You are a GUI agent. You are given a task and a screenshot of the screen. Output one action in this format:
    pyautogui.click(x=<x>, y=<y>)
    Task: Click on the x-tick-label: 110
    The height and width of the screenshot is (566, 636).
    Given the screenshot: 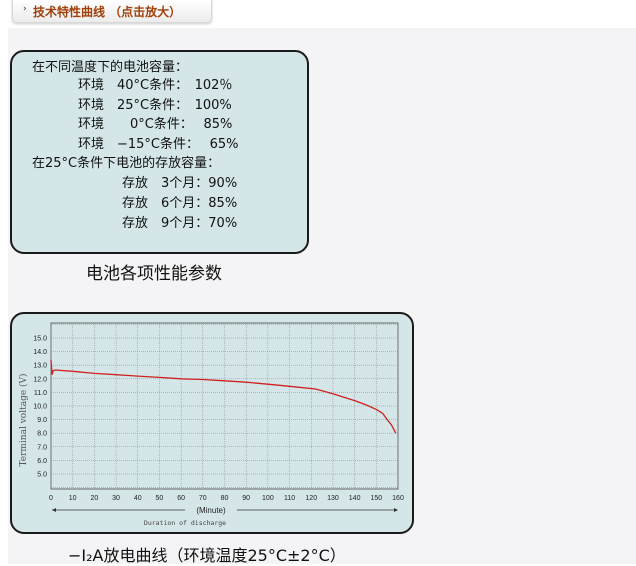 What is the action you would take?
    pyautogui.click(x=289, y=498)
    